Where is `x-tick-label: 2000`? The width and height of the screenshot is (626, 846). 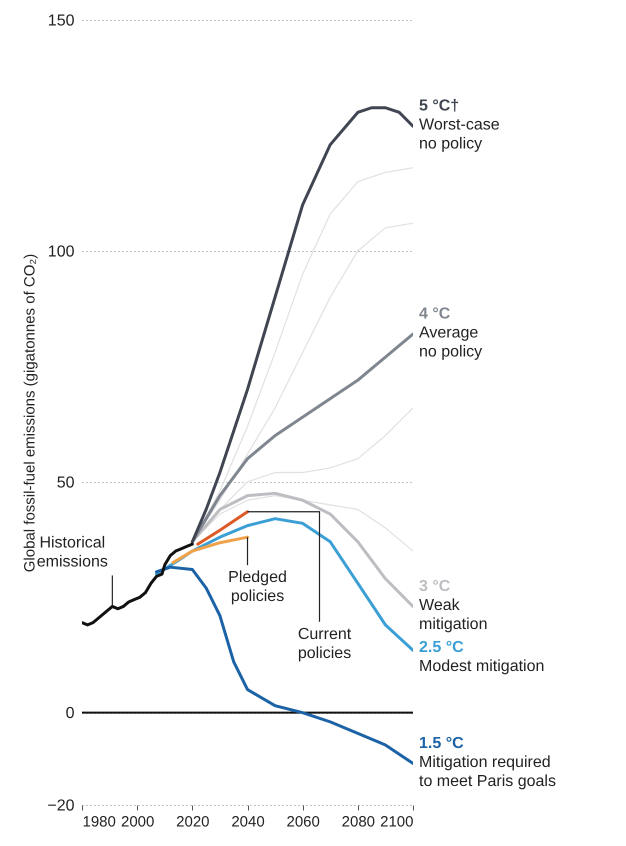
x-tick-label: 2000 is located at coordinates (137, 822).